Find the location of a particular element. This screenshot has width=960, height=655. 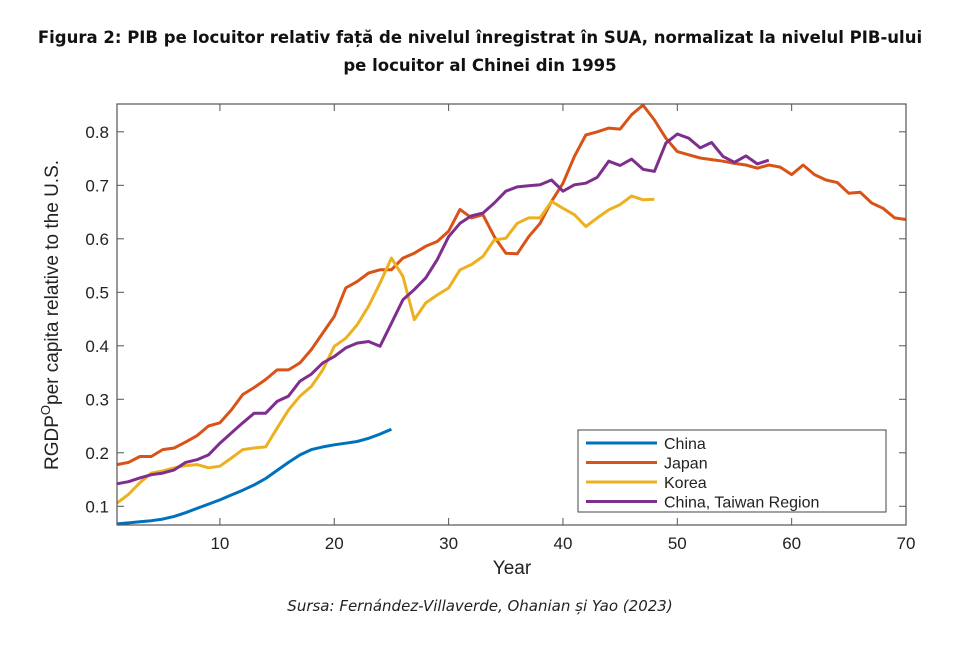

x-tick-label: 50 is located at coordinates (677, 543).